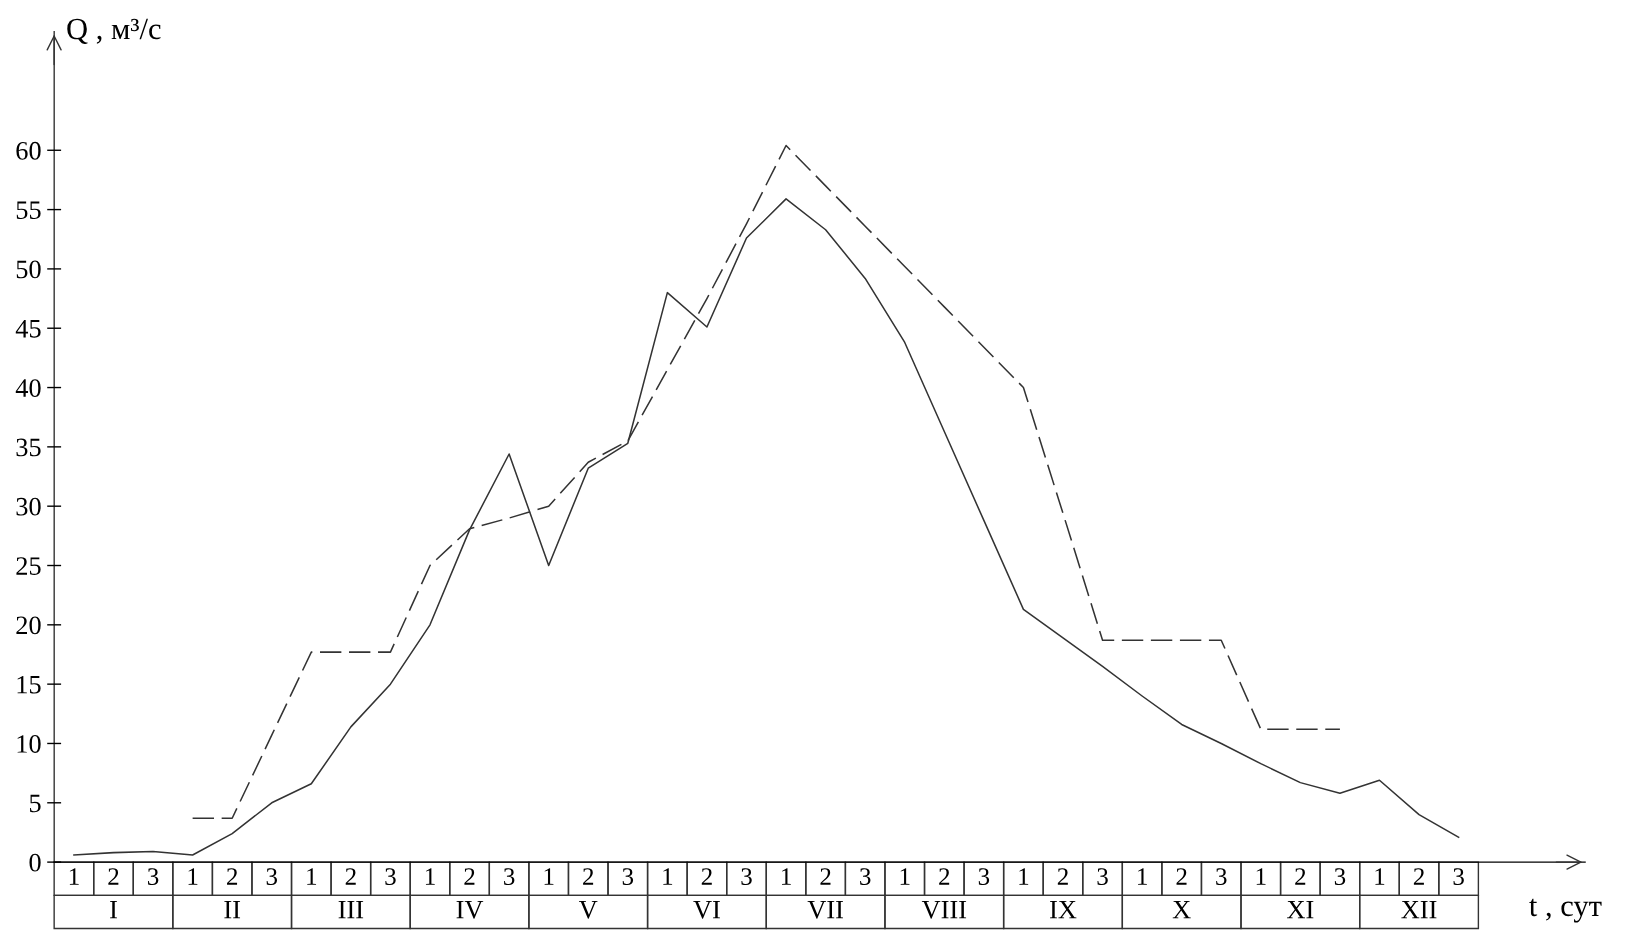 This screenshot has width=1641, height=930. What do you see at coordinates (28, 269) in the screenshot?
I see `y-tick-label: 50` at bounding box center [28, 269].